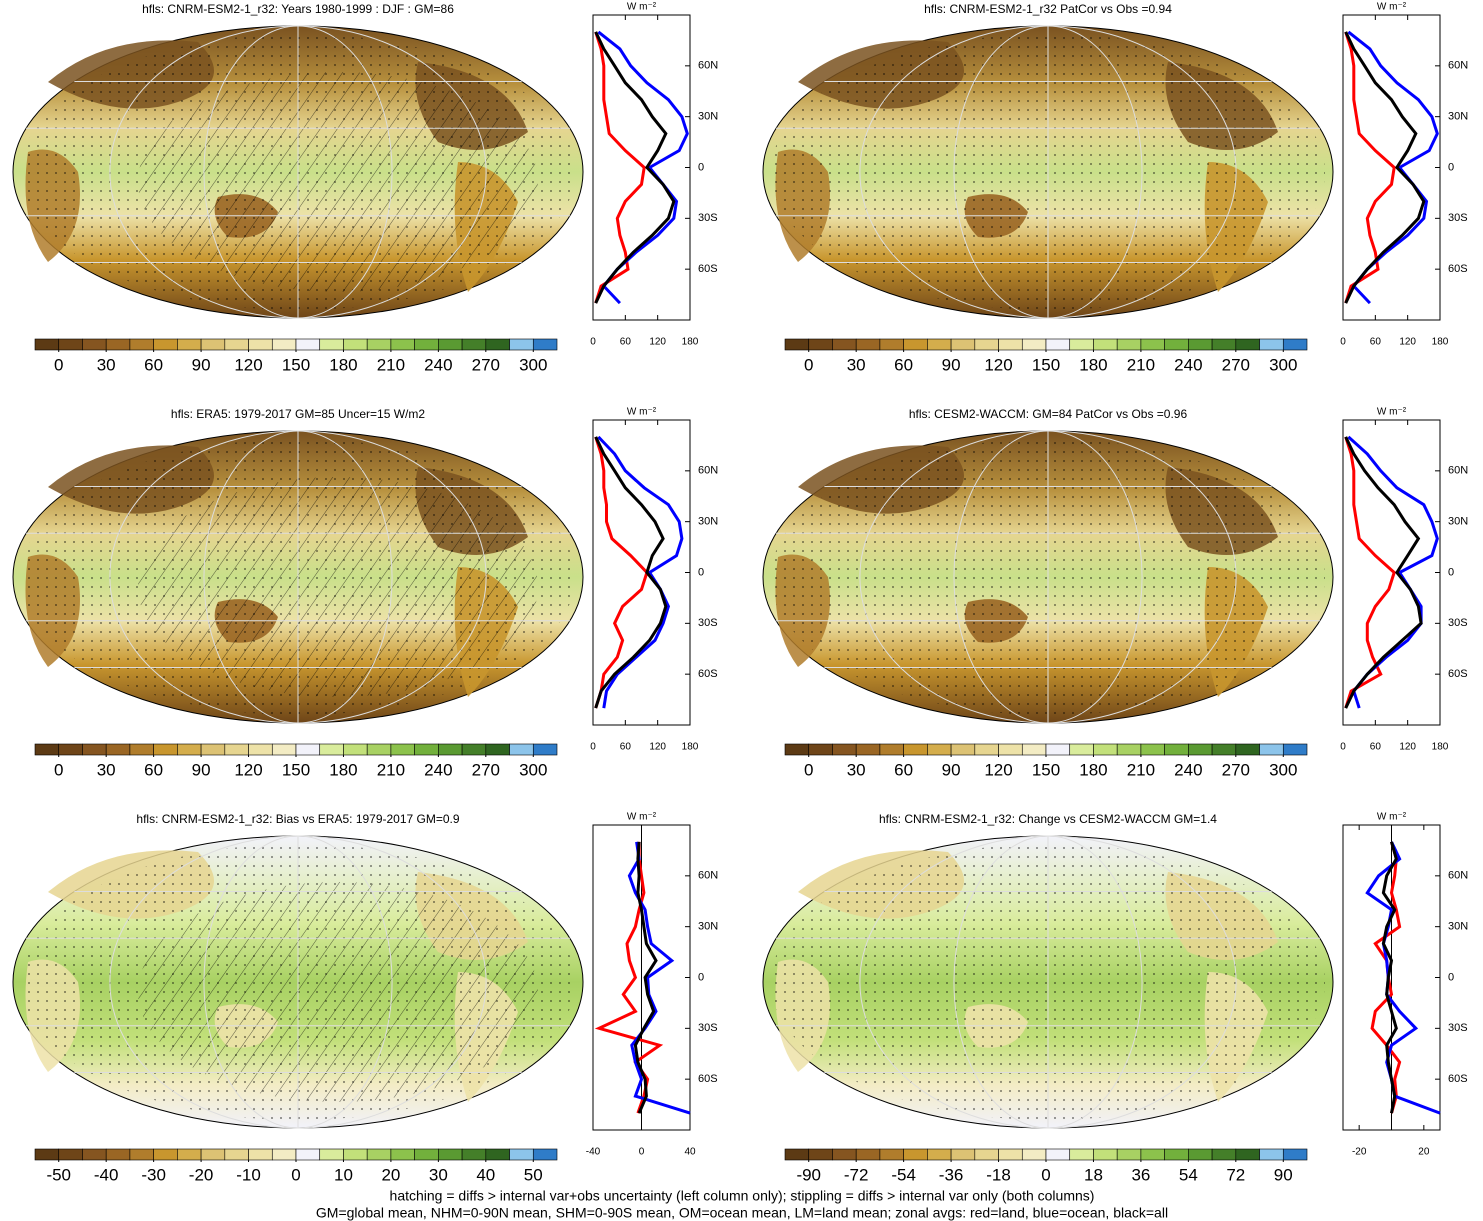  I want to click on colorbar-label: 60, so click(903, 364).